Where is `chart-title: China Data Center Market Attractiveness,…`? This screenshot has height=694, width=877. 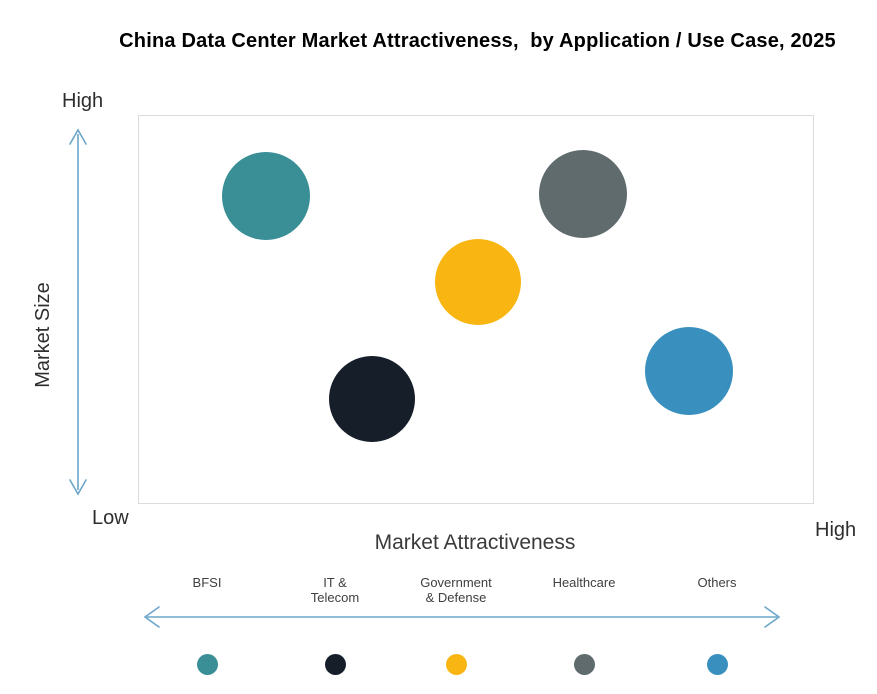
chart-title: China Data Center Market Attractiveness,… is located at coordinates (477, 41).